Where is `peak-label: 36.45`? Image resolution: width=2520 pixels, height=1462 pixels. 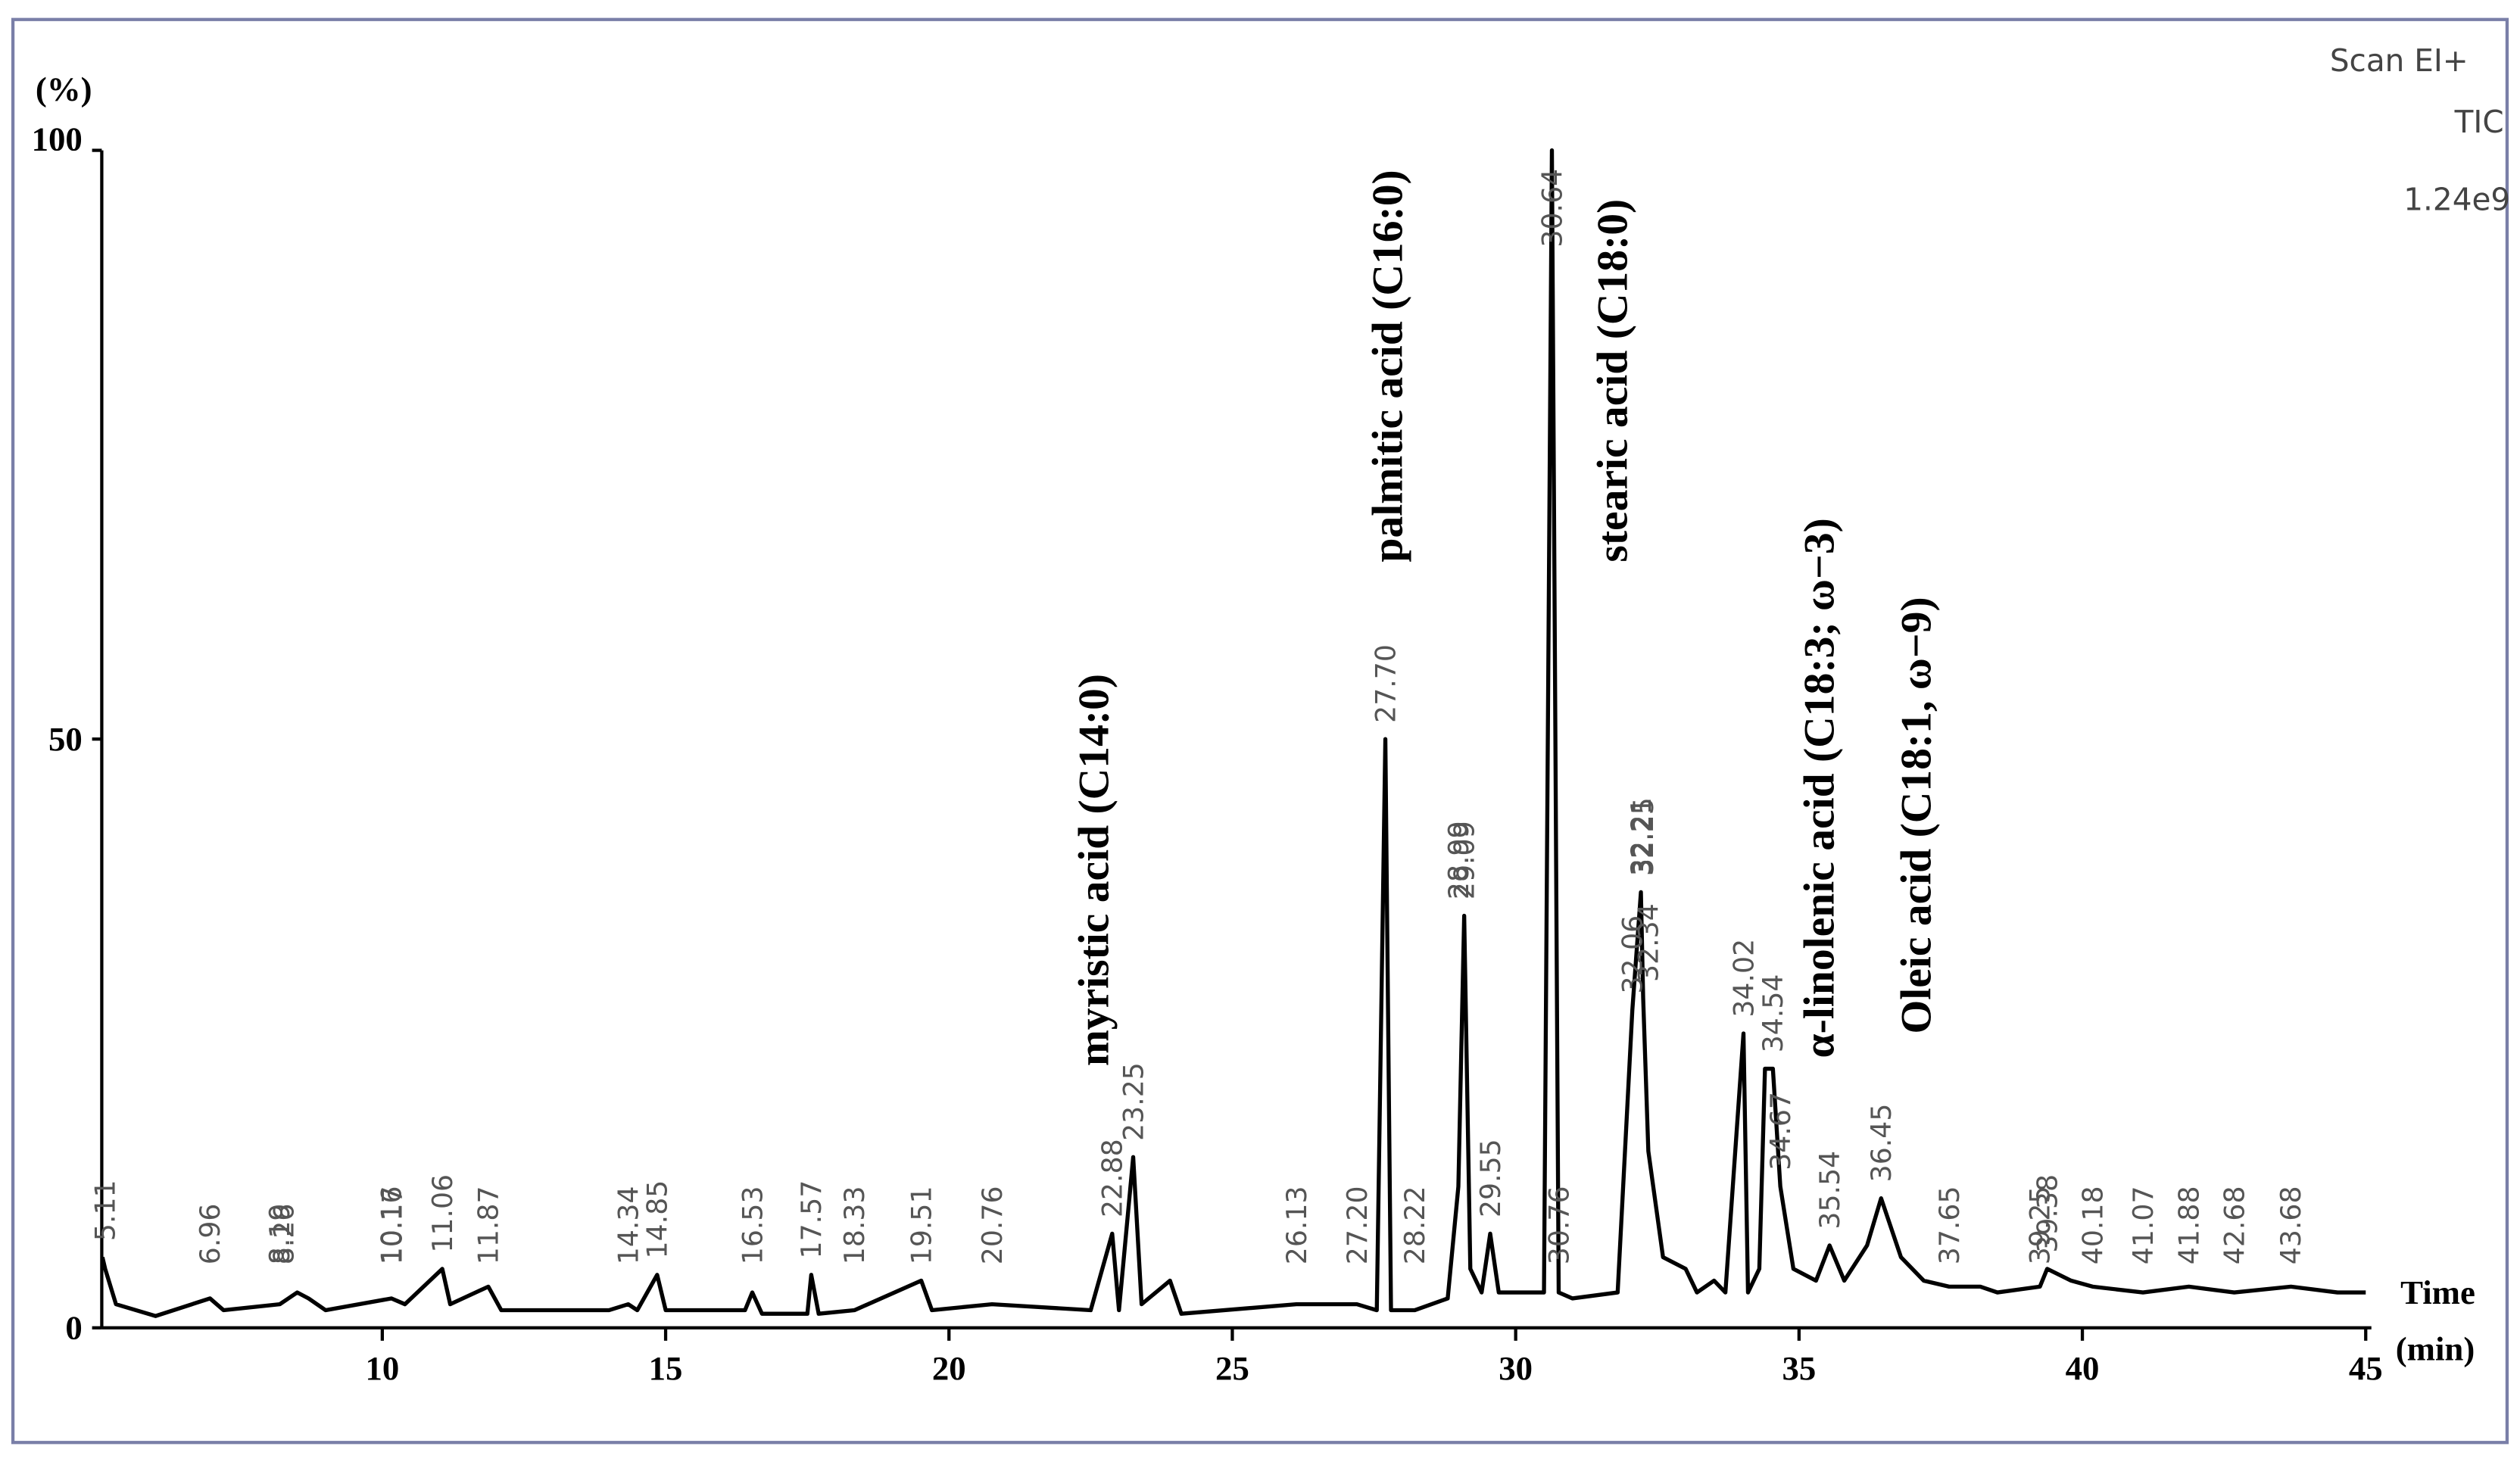
peak-label: 36.45 is located at coordinates (1881, 1144).